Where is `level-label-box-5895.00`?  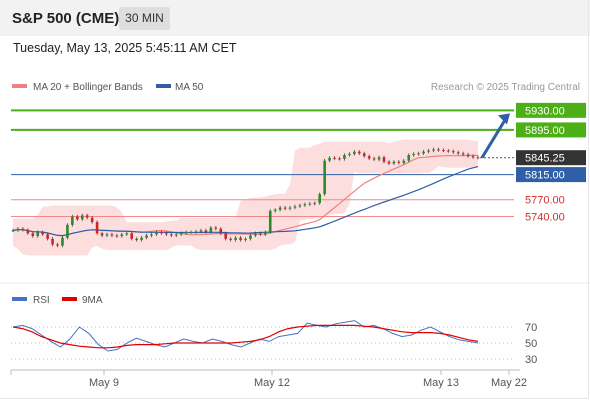
level-label-box-5895.00 is located at coordinates (551, 130).